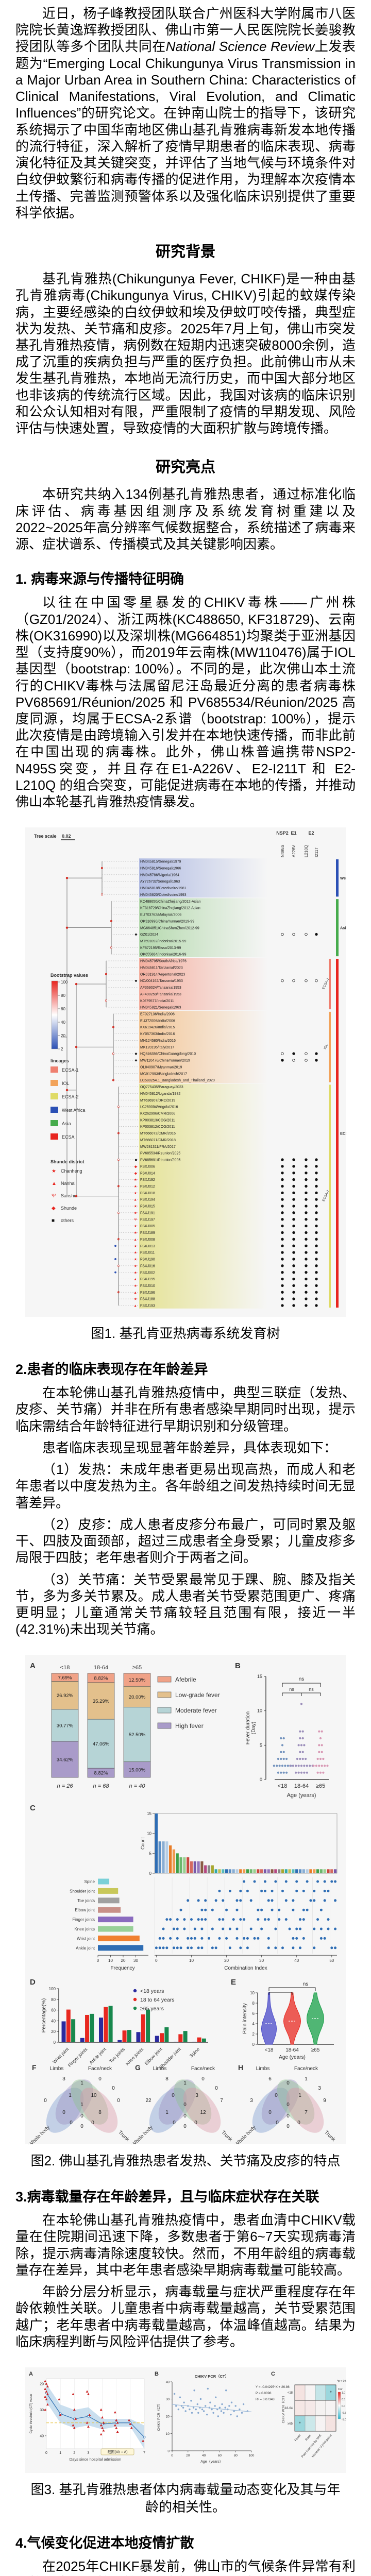 This screenshot has height=2576, width=371. Describe the element at coordinates (81, 2105) in the screenshot. I see `svg-text: 1` at that location.